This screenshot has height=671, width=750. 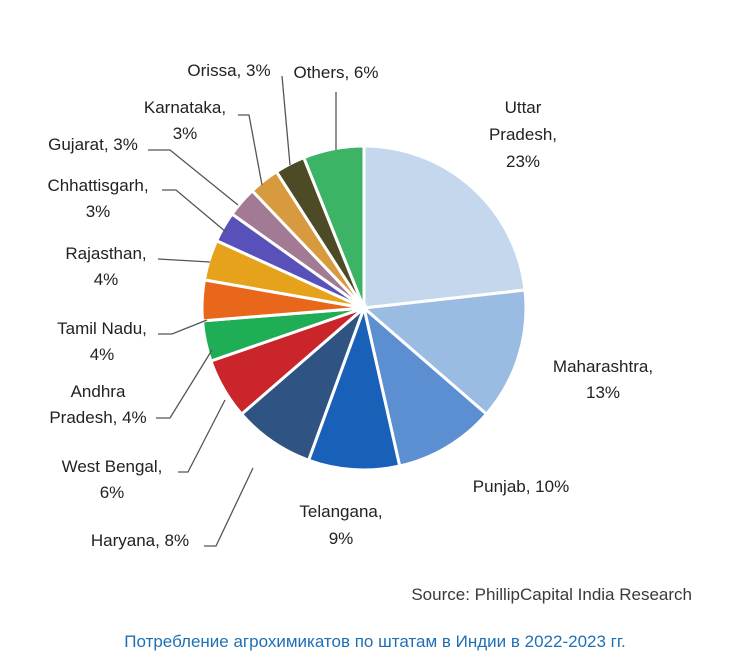 I want to click on slice-label-west-bengal: West Bengal, 6%, so click(x=112, y=479).